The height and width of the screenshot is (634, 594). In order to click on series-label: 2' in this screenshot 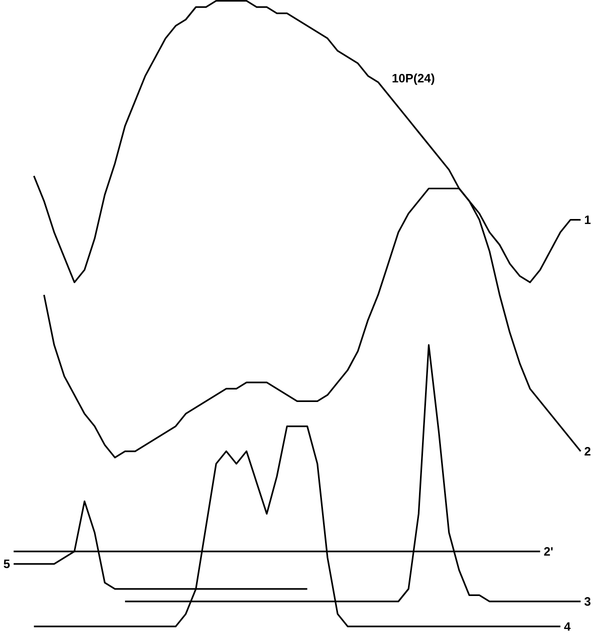, I will do `click(548, 551)`.